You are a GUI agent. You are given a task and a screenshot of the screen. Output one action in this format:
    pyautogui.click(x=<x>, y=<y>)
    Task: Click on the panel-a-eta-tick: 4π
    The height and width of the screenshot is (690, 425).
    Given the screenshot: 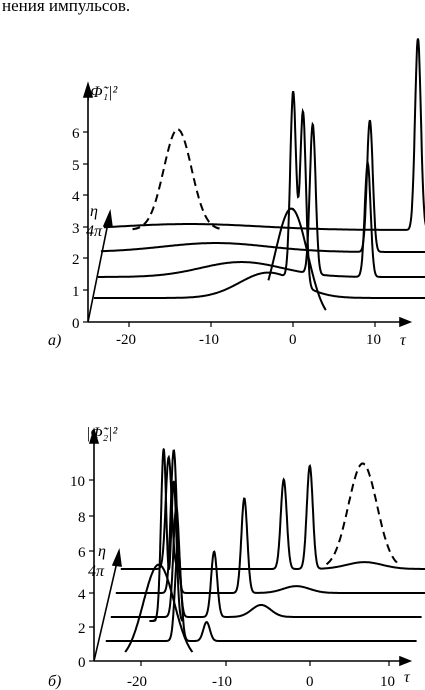 What is the action you would take?
    pyautogui.click(x=94, y=231)
    